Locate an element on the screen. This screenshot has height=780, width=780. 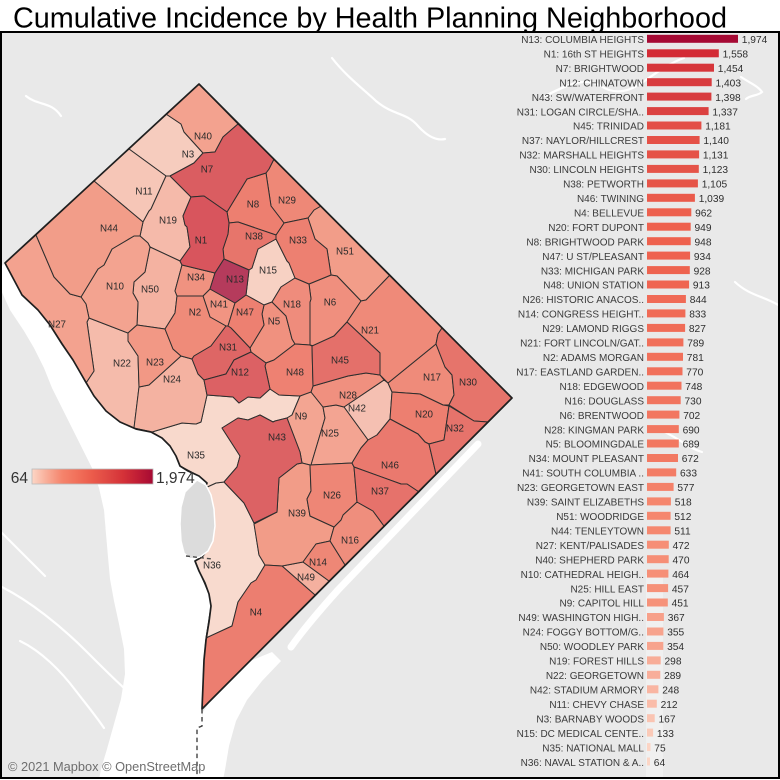
svg-text: 633 is located at coordinates (688, 474).